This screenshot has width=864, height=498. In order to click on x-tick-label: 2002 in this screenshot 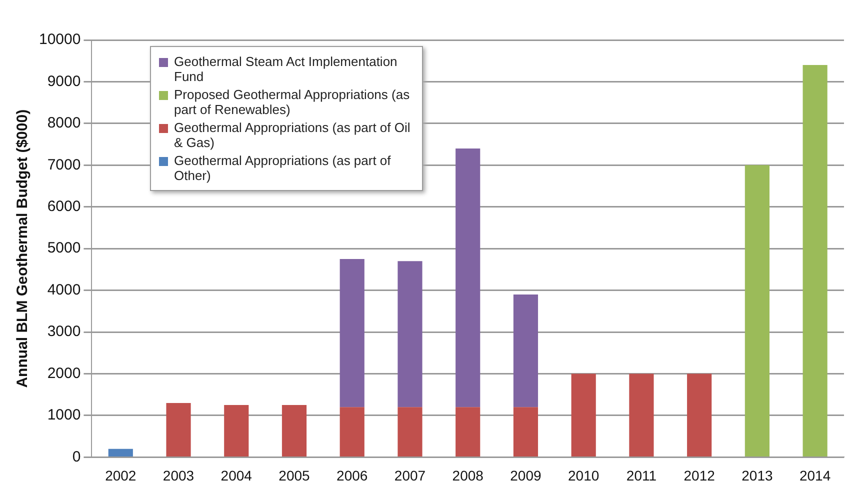, I will do `click(120, 475)`.